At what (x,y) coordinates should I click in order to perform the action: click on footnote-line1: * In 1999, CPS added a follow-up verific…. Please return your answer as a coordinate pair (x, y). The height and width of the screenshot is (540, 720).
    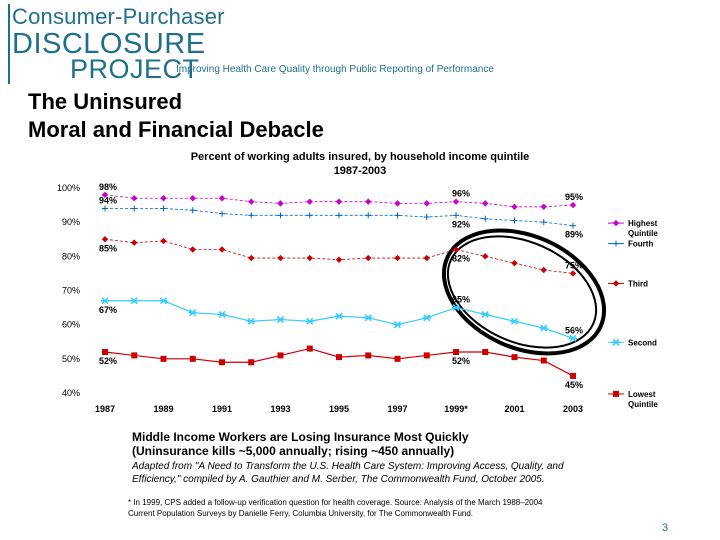
    Looking at the image, I should click on (335, 502).